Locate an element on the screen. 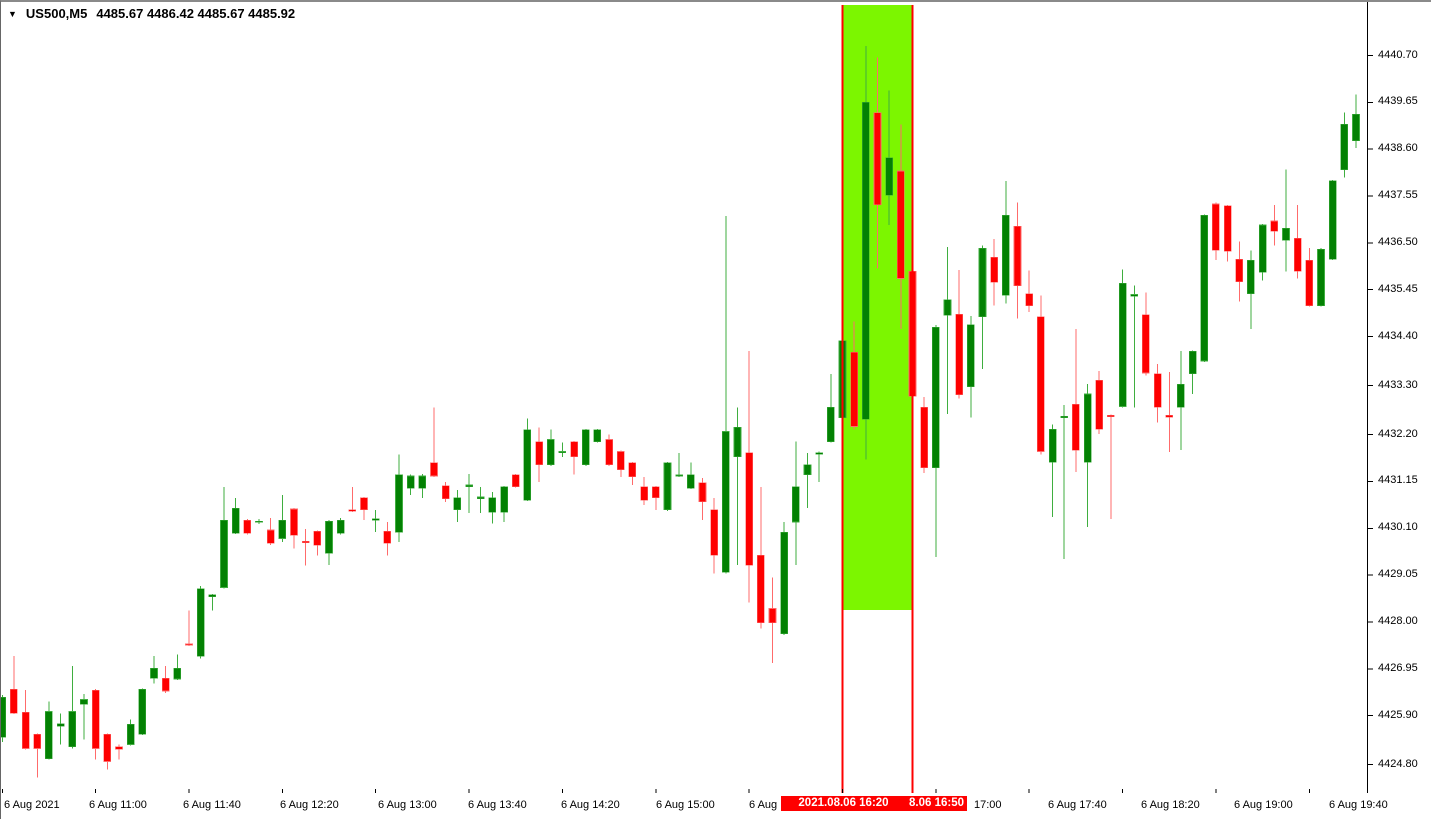 The width and height of the screenshot is (1431, 819). vline-time-tag: 2021.08.06 16:20 is located at coordinates (843, 803).